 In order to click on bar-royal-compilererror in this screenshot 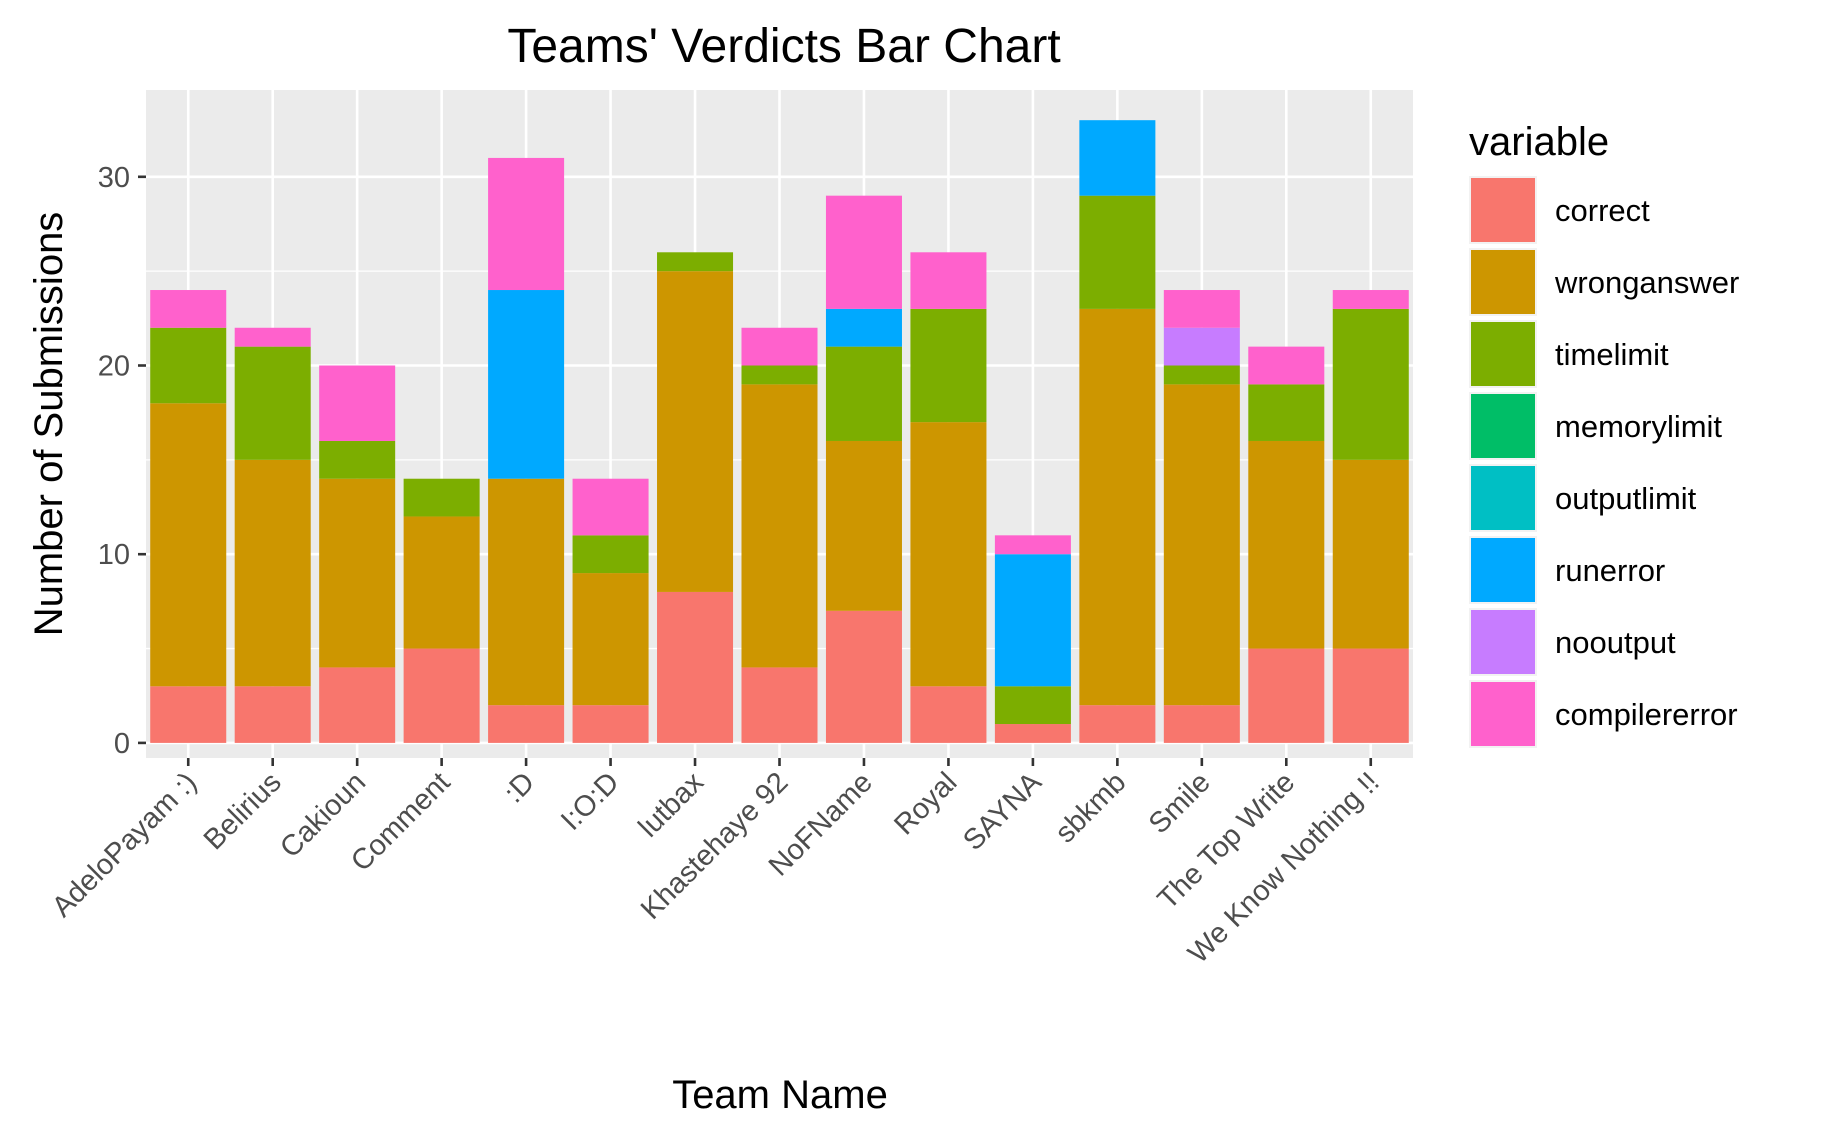, I will do `click(948, 280)`.